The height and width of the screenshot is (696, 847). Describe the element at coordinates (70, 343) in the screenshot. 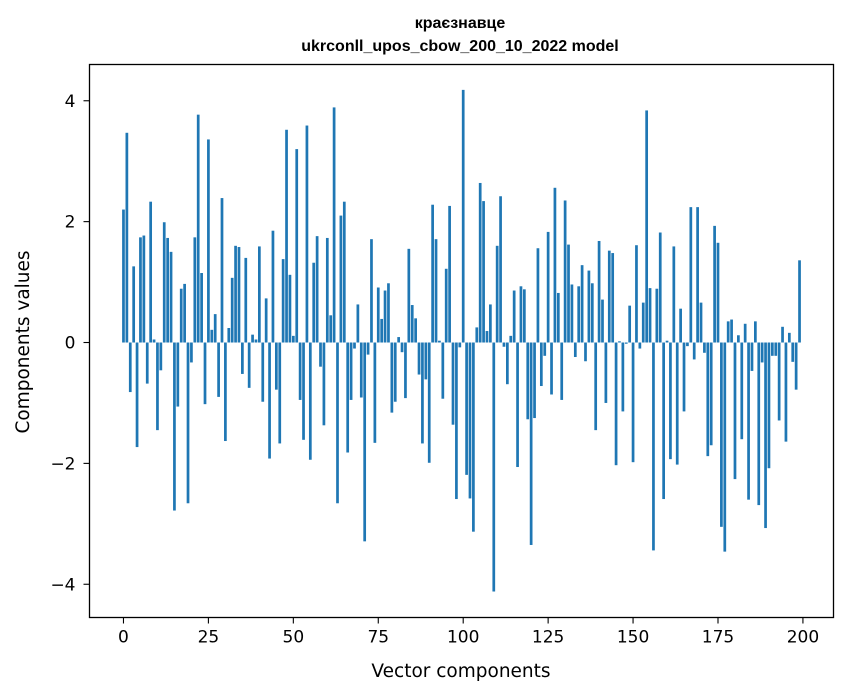

I see `y-axis-ticks: −4 −2 0 2 4` at that location.